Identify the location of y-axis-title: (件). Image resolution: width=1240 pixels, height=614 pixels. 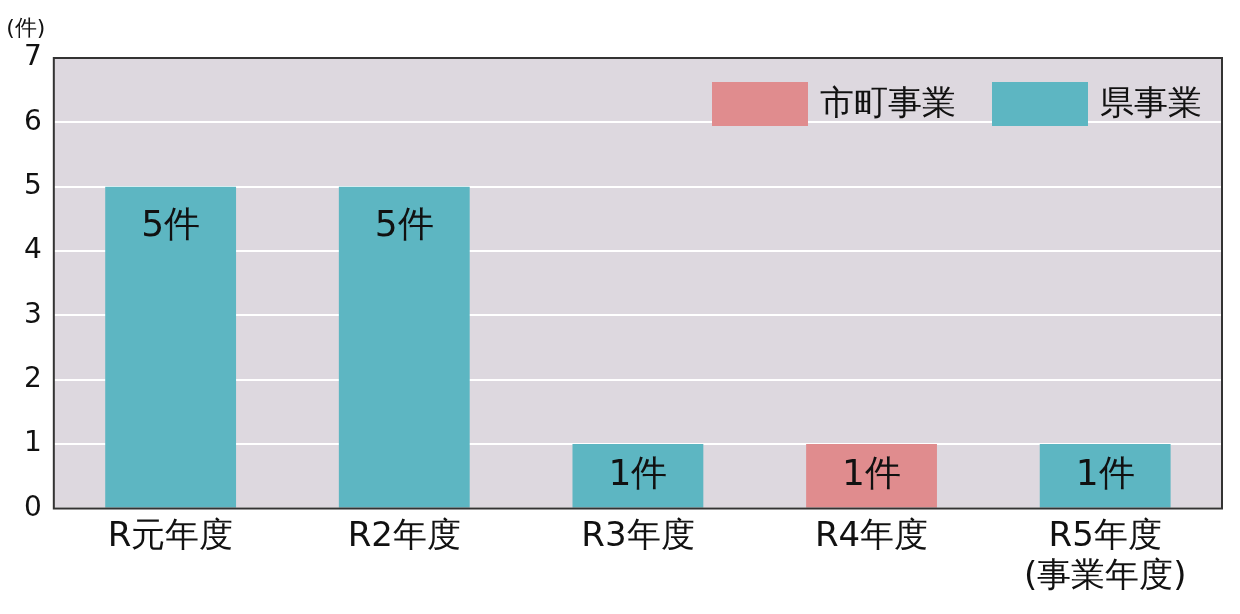
(26, 27).